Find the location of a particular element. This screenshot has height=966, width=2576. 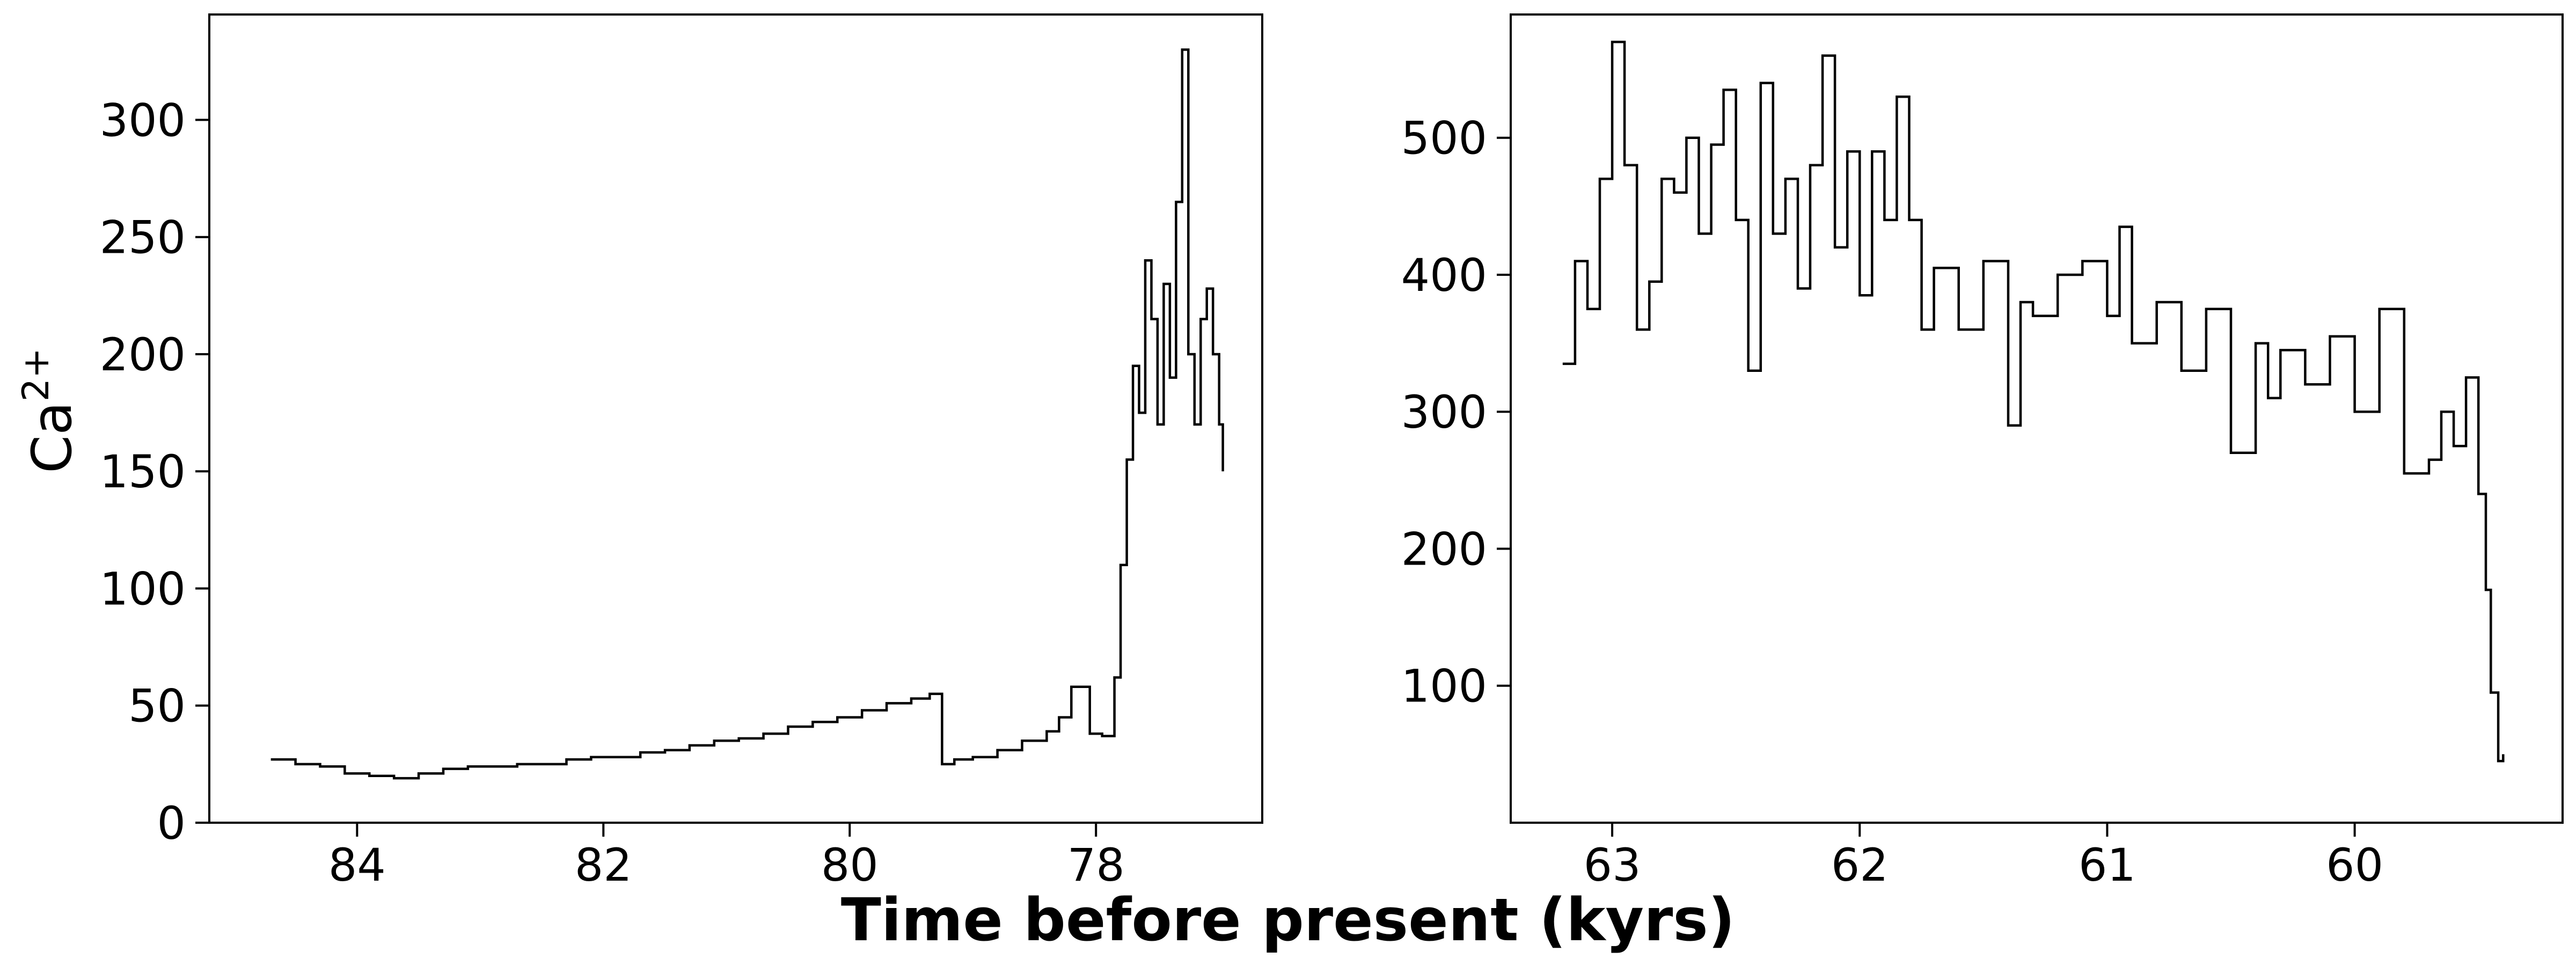

y-tick-label-right: 200 is located at coordinates (1444, 549).